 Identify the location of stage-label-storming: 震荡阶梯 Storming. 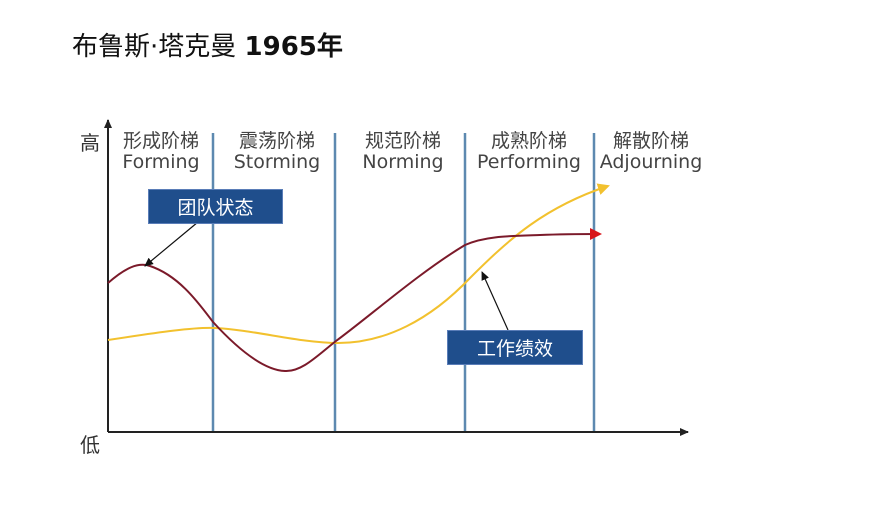
(277, 152).